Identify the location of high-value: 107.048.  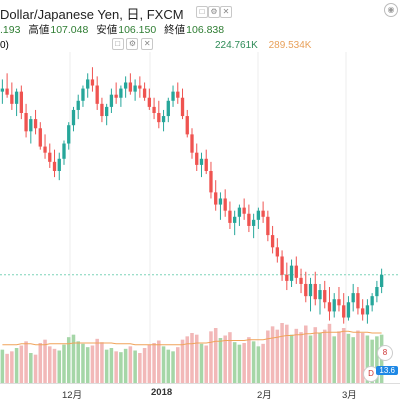
(69, 30).